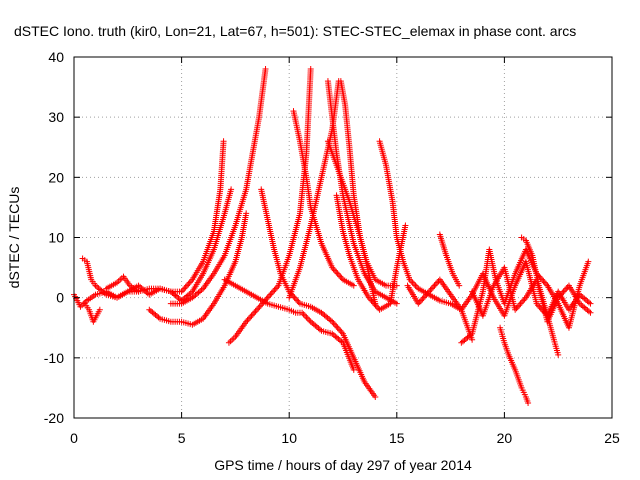  What do you see at coordinates (505, 438) in the screenshot?
I see `x-tick-label: 20` at bounding box center [505, 438].